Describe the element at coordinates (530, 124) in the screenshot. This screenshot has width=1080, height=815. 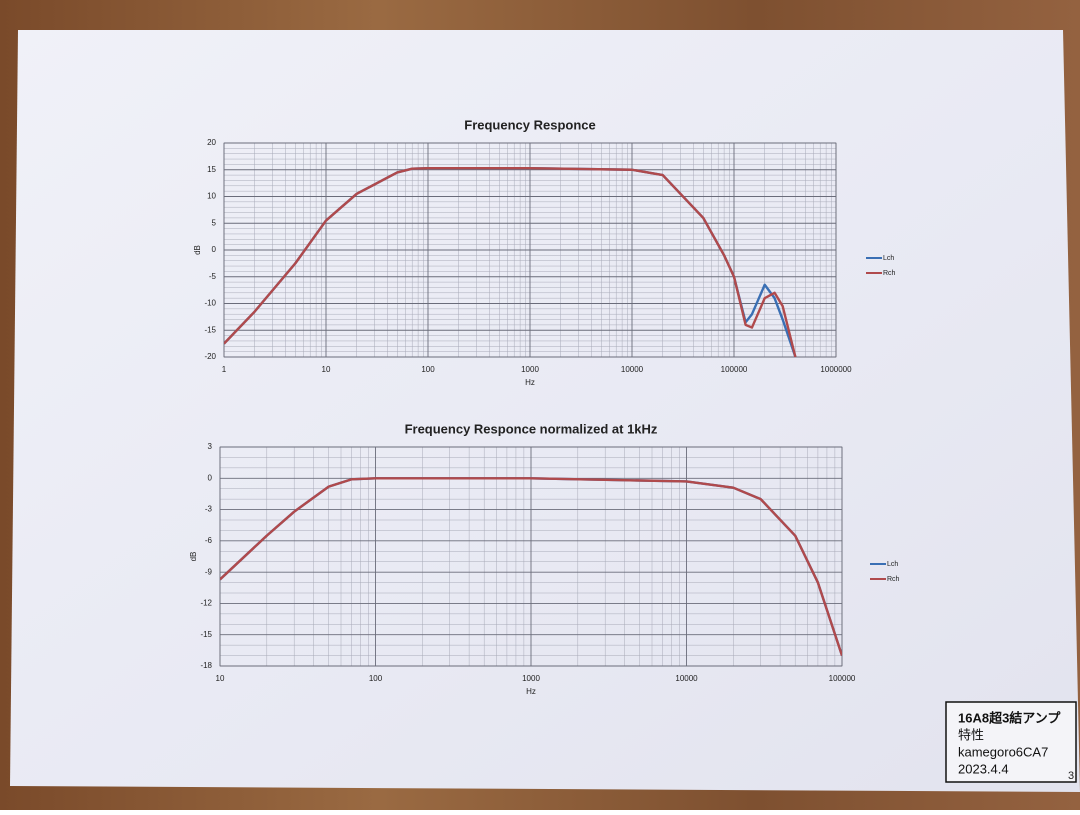
I see `chart-title: Frequency Responce` at that location.